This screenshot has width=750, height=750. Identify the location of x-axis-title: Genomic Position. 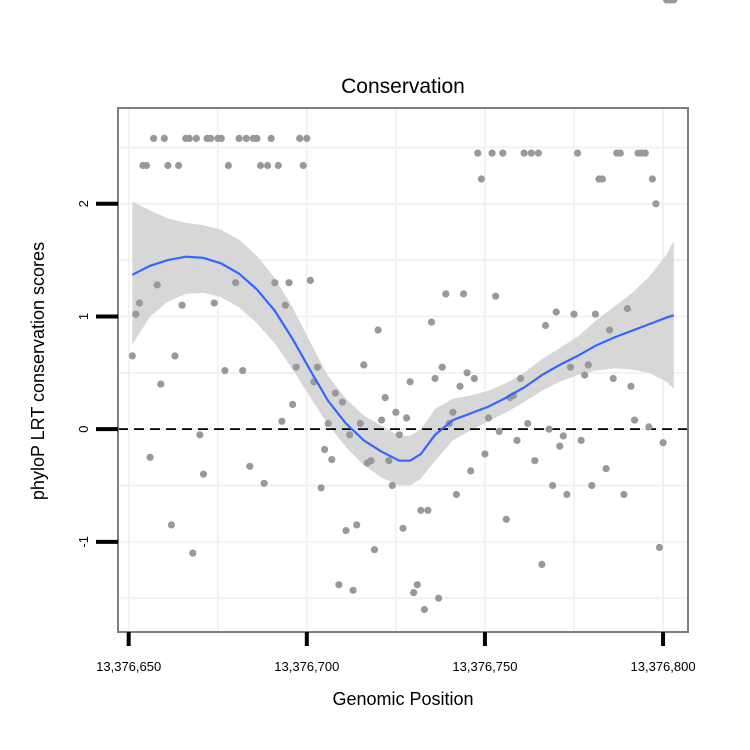
(402, 699).